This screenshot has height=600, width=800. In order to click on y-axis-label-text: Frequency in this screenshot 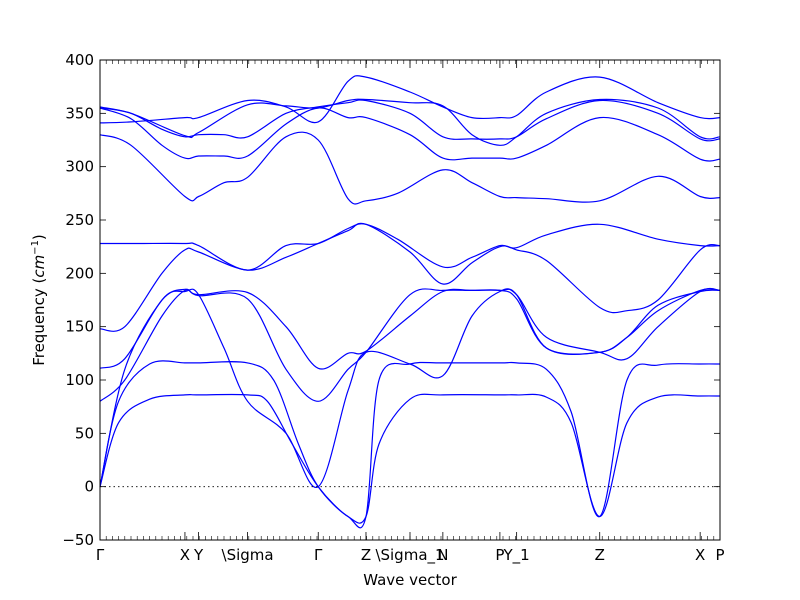, I will do `click(39, 327)`.